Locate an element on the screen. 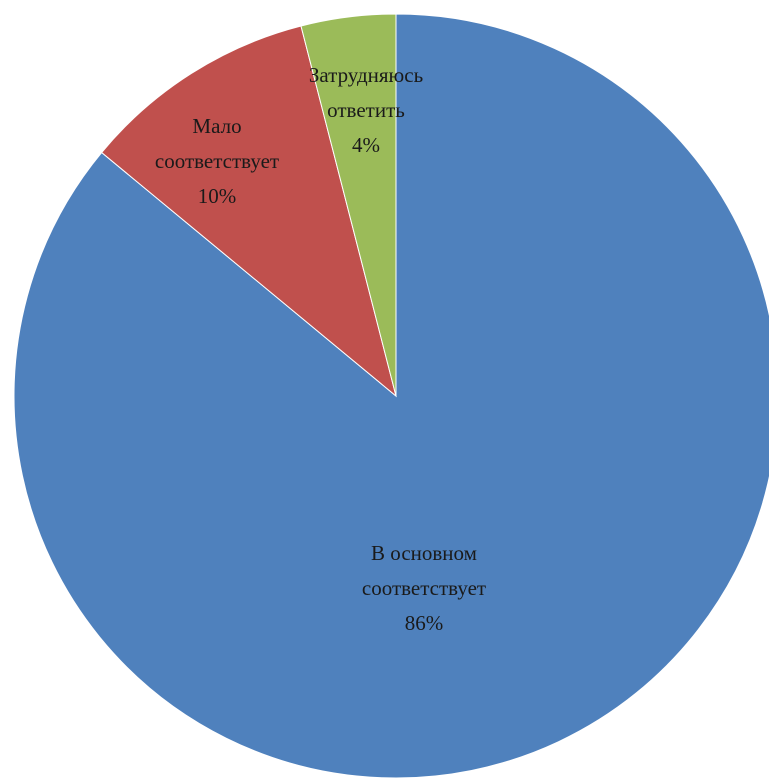 The image size is (769, 778). slice-label-main-line1: В основном is located at coordinates (424, 553).